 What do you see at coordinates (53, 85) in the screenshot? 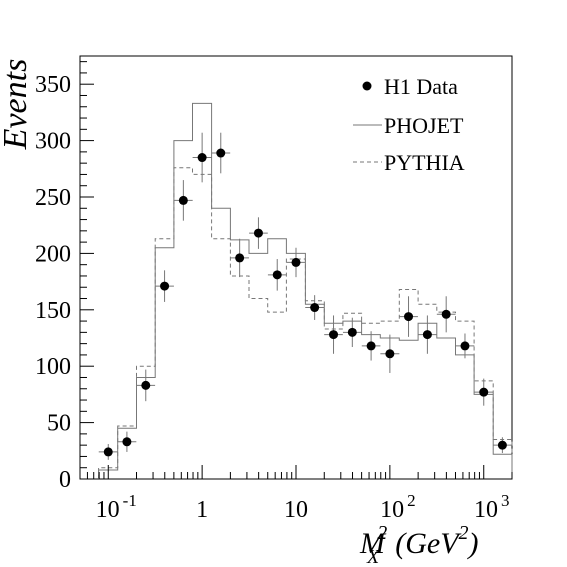
I see `y-tick-label: 350` at bounding box center [53, 85].